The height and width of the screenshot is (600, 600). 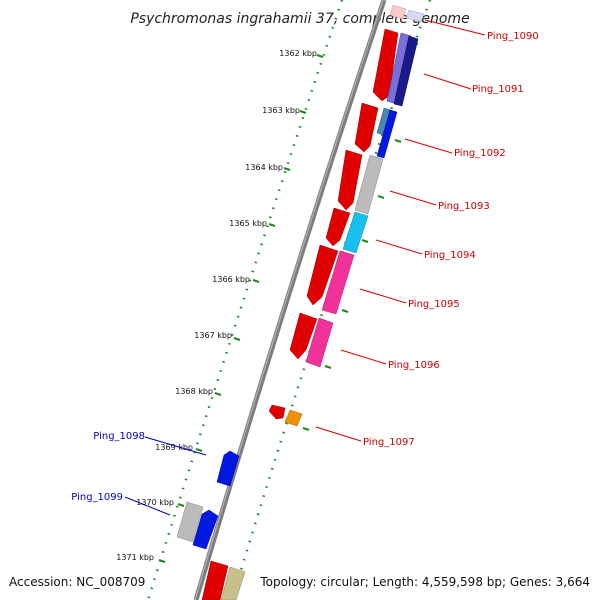 What do you see at coordinates (298, 53) in the screenshot?
I see `tick-label-1362: 1362 kbp` at bounding box center [298, 53].